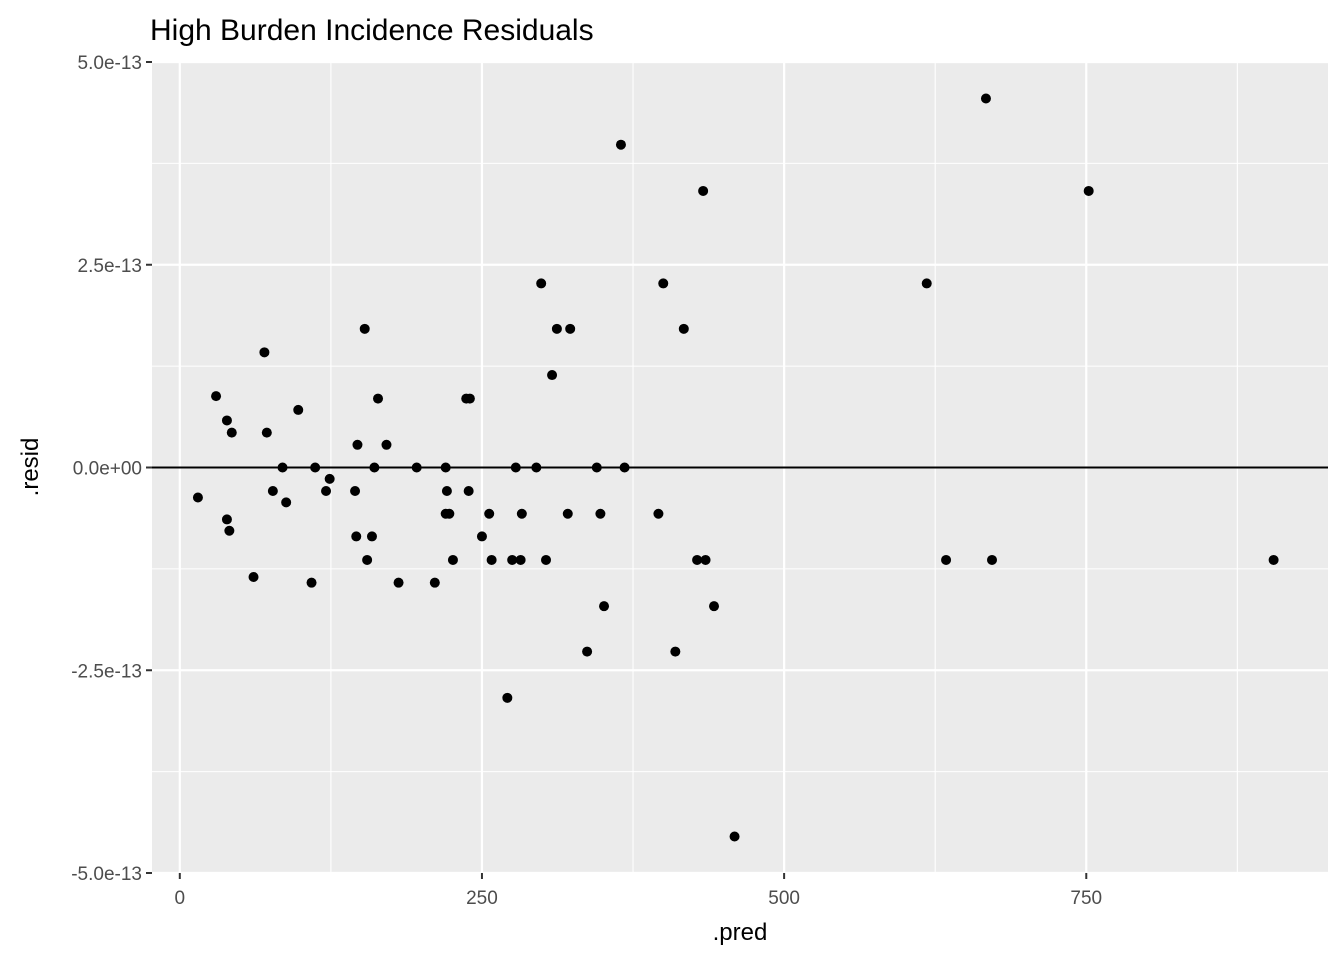 Image resolution: width=1344 pixels, height=960 pixels. Describe the element at coordinates (740, 932) in the screenshot. I see `x-axis-label: .pred` at that location.